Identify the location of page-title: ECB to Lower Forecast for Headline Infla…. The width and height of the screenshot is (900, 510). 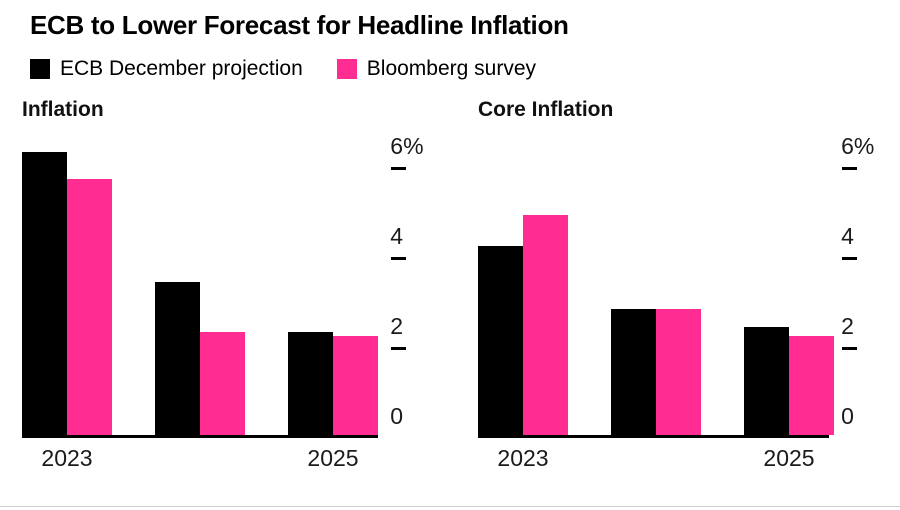
(299, 25).